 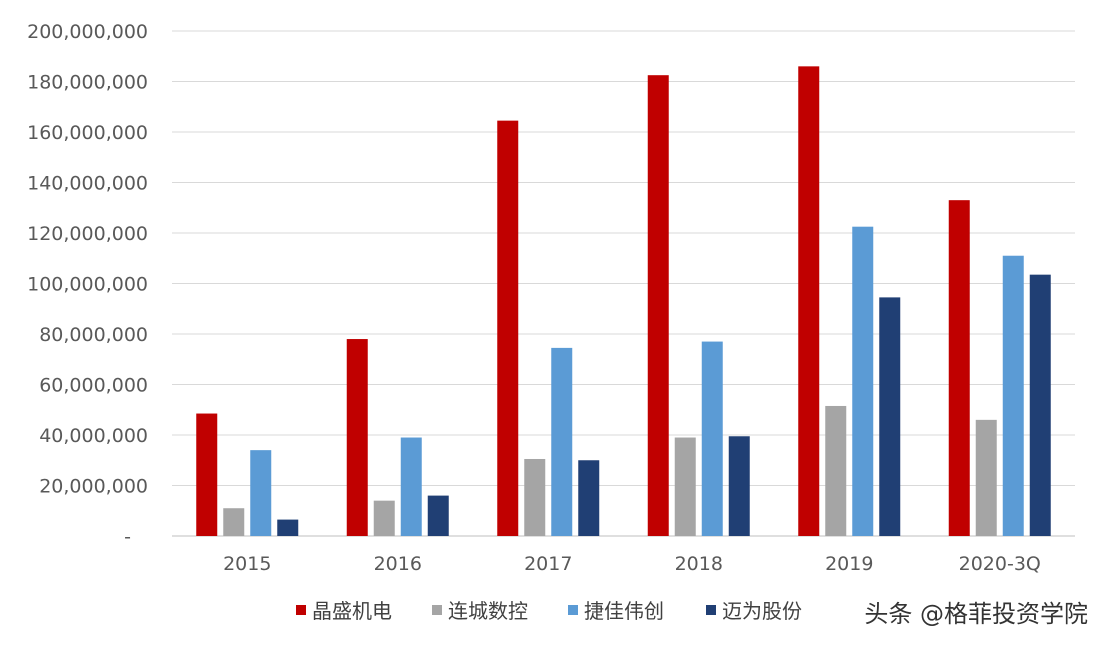 What do you see at coordinates (398, 564) in the screenshot?
I see `x-tick-label: 2016` at bounding box center [398, 564].